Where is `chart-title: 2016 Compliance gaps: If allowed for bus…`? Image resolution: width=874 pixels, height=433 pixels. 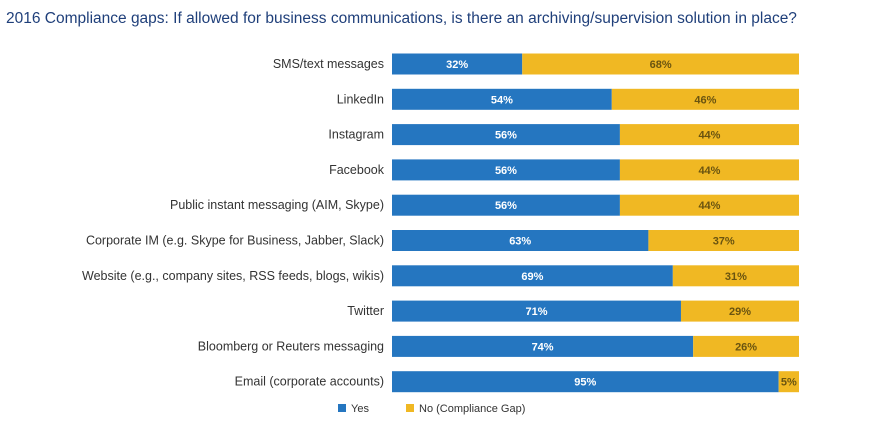 chart-title: 2016 Compliance gaps: If allowed for bus… is located at coordinates (401, 18).